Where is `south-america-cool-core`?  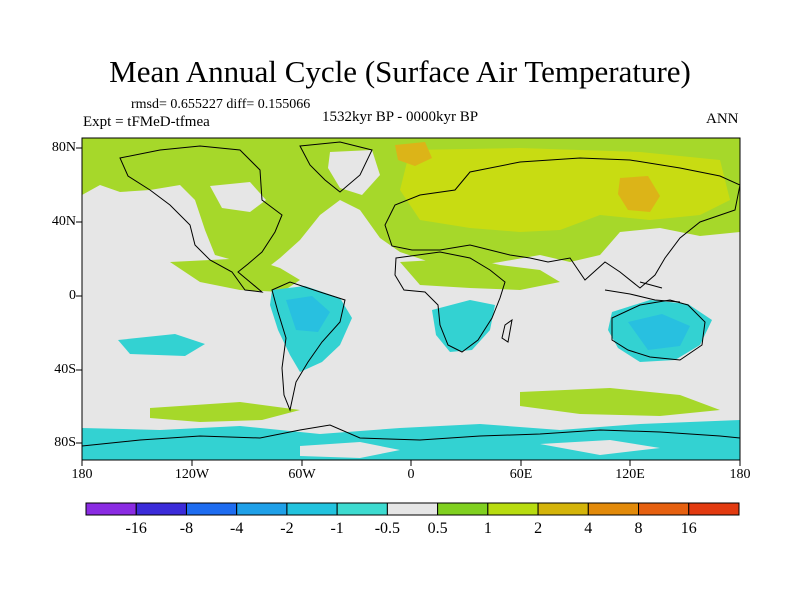
south-america-cool-core is located at coordinates (308, 314).